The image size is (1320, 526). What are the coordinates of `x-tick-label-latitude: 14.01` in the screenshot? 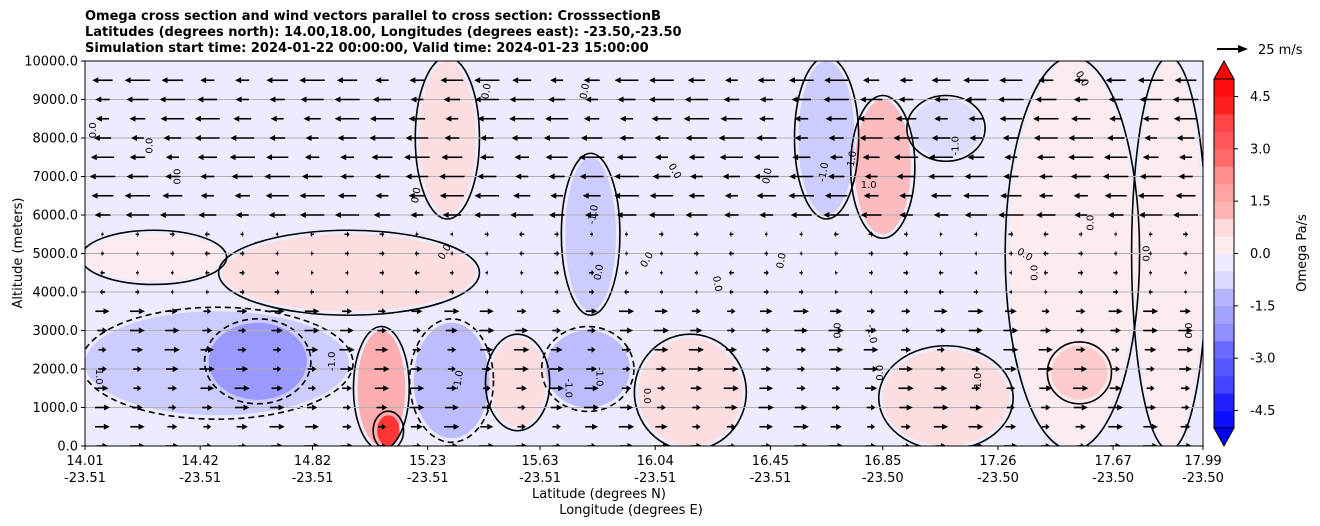 It's located at (84, 461).